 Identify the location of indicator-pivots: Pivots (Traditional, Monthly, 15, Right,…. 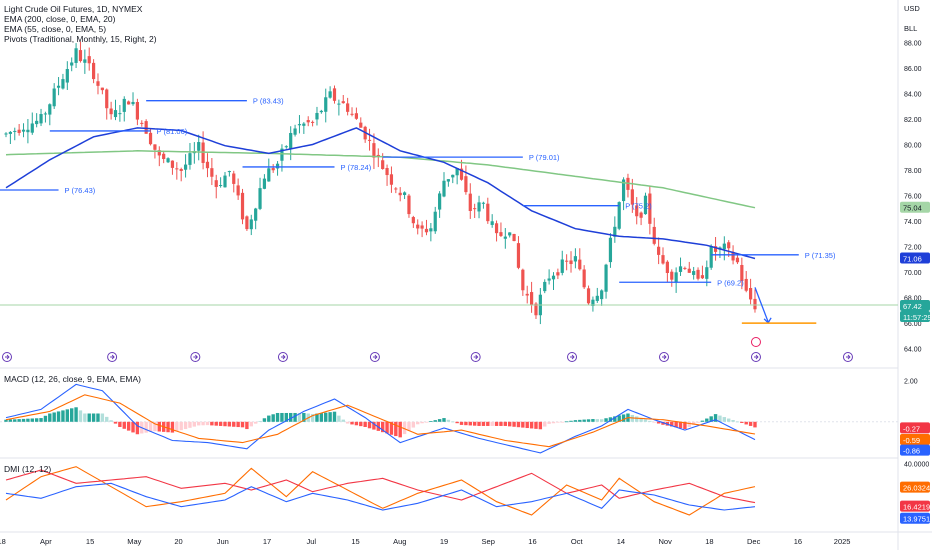
(80, 39).